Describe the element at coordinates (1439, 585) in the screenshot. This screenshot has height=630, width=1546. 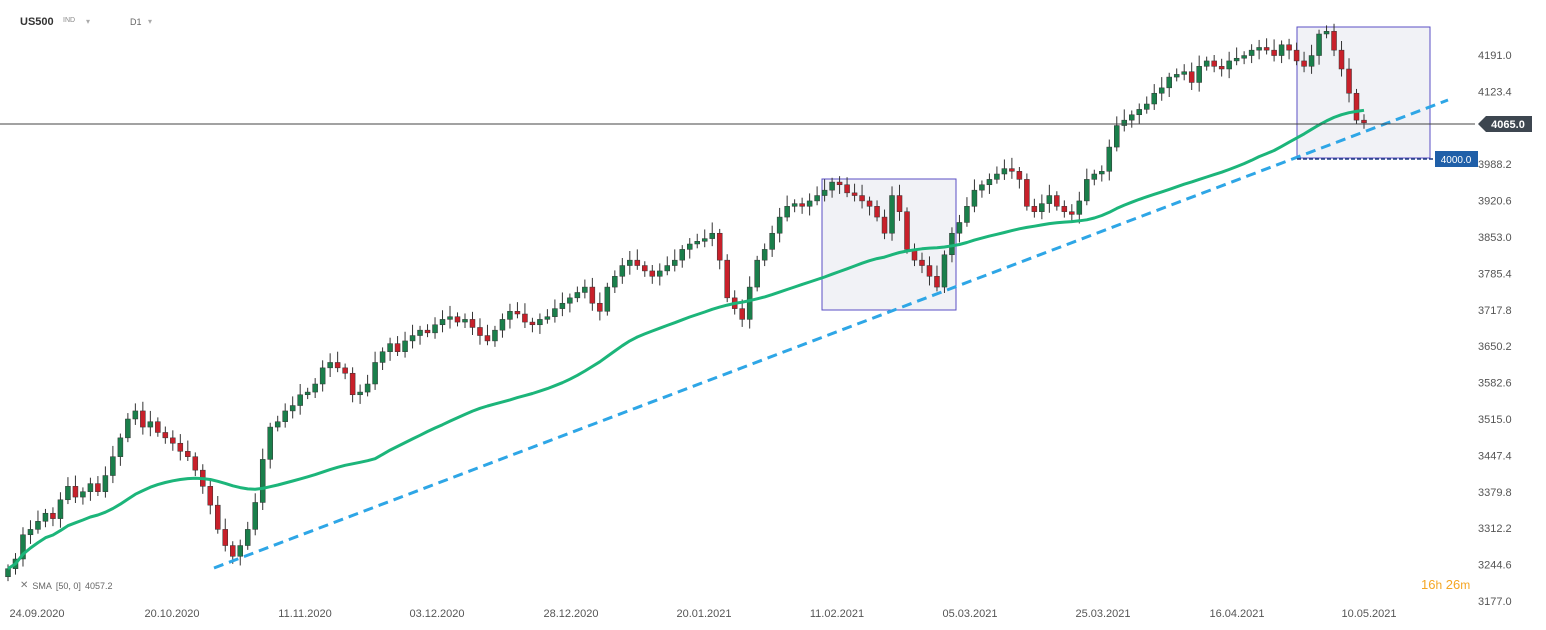
I see `timer-hours-unit: h` at that location.